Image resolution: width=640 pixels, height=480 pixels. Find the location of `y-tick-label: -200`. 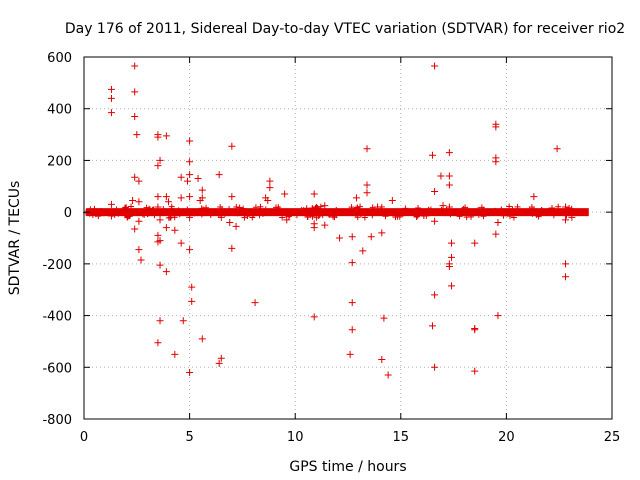

y-tick-label: -200 is located at coordinates (57, 265).